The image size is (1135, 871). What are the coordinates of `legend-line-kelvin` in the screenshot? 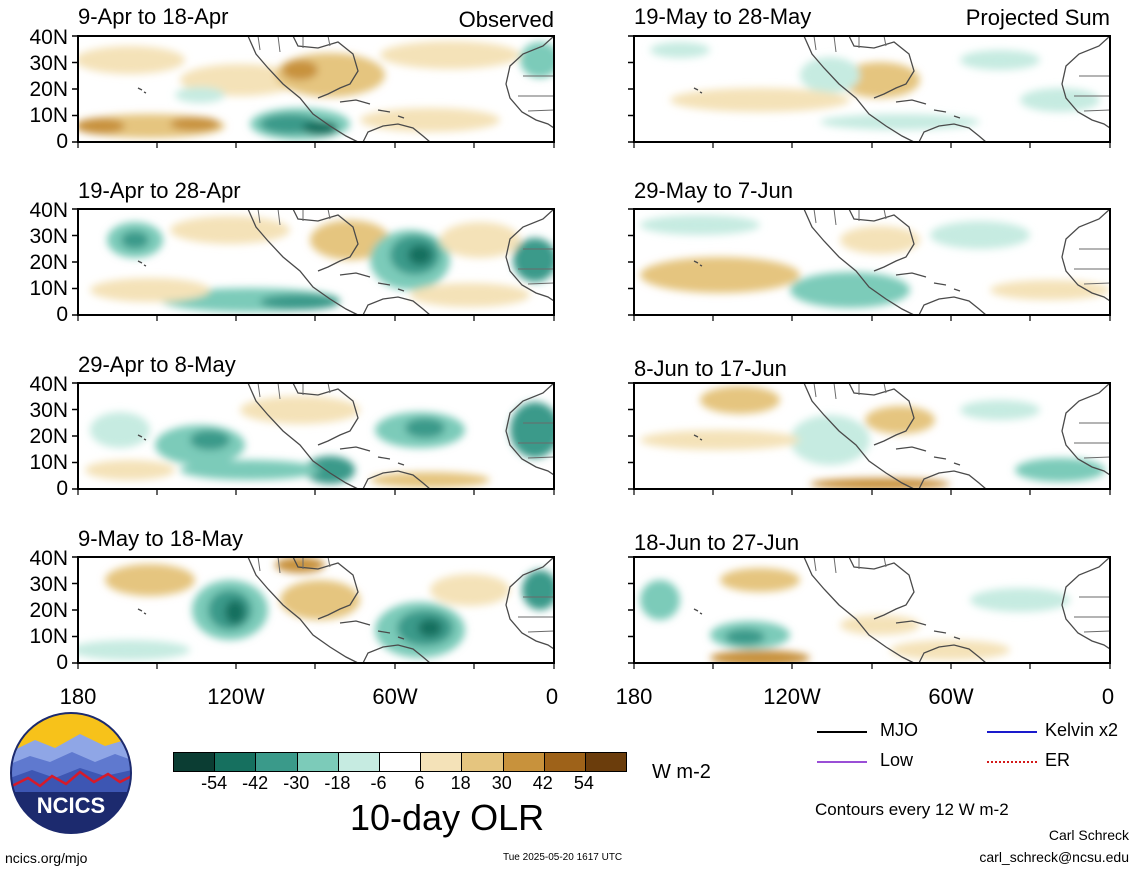 It's located at (1012, 732).